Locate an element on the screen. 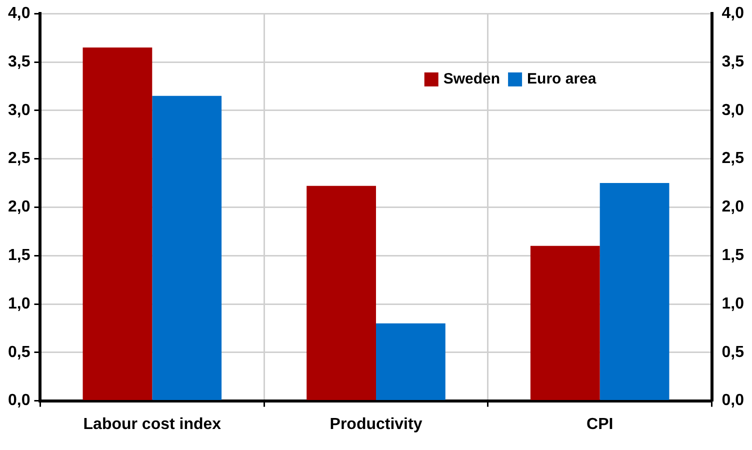 The height and width of the screenshot is (450, 752). y-tick-label: 0,5 is located at coordinates (19, 352).